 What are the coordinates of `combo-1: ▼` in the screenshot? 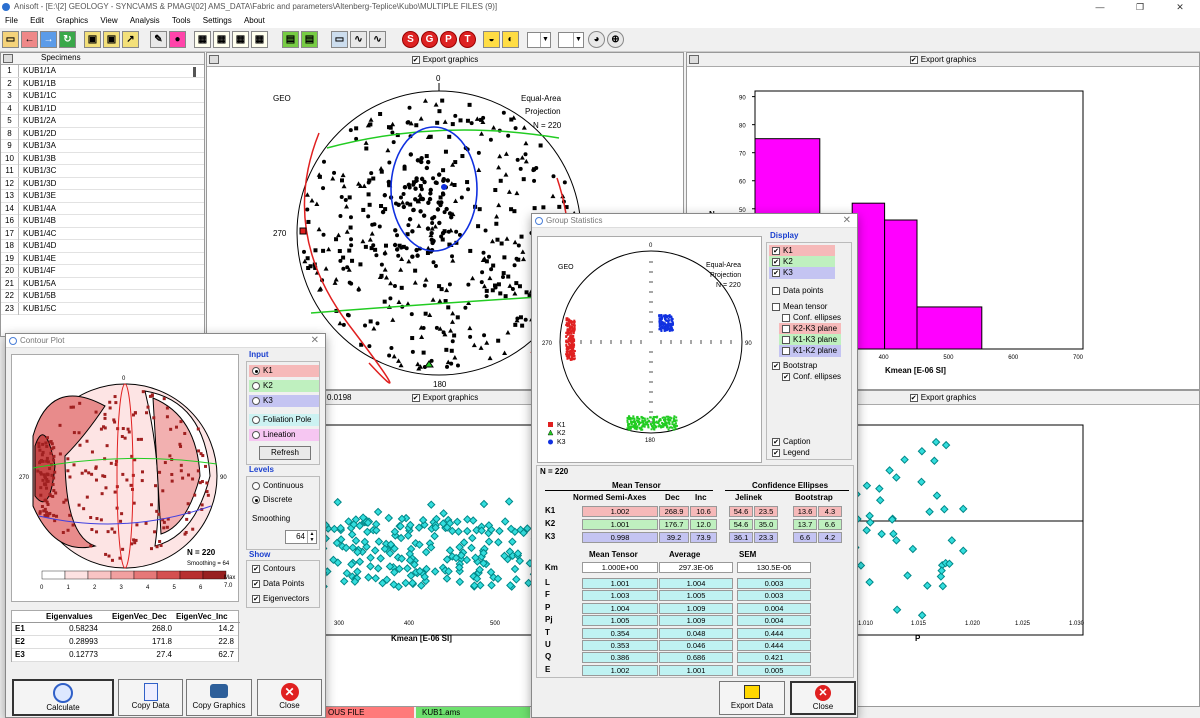 It's located at (539, 40).